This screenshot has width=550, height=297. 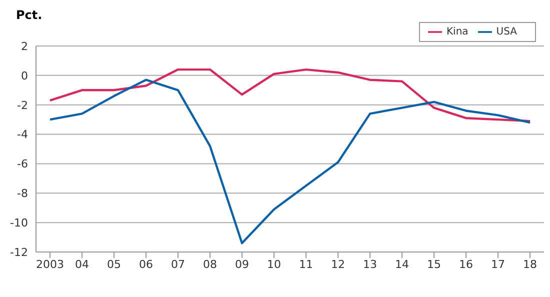 What do you see at coordinates (242, 264) in the screenshot?
I see `x-tick-label: 09` at bounding box center [242, 264].